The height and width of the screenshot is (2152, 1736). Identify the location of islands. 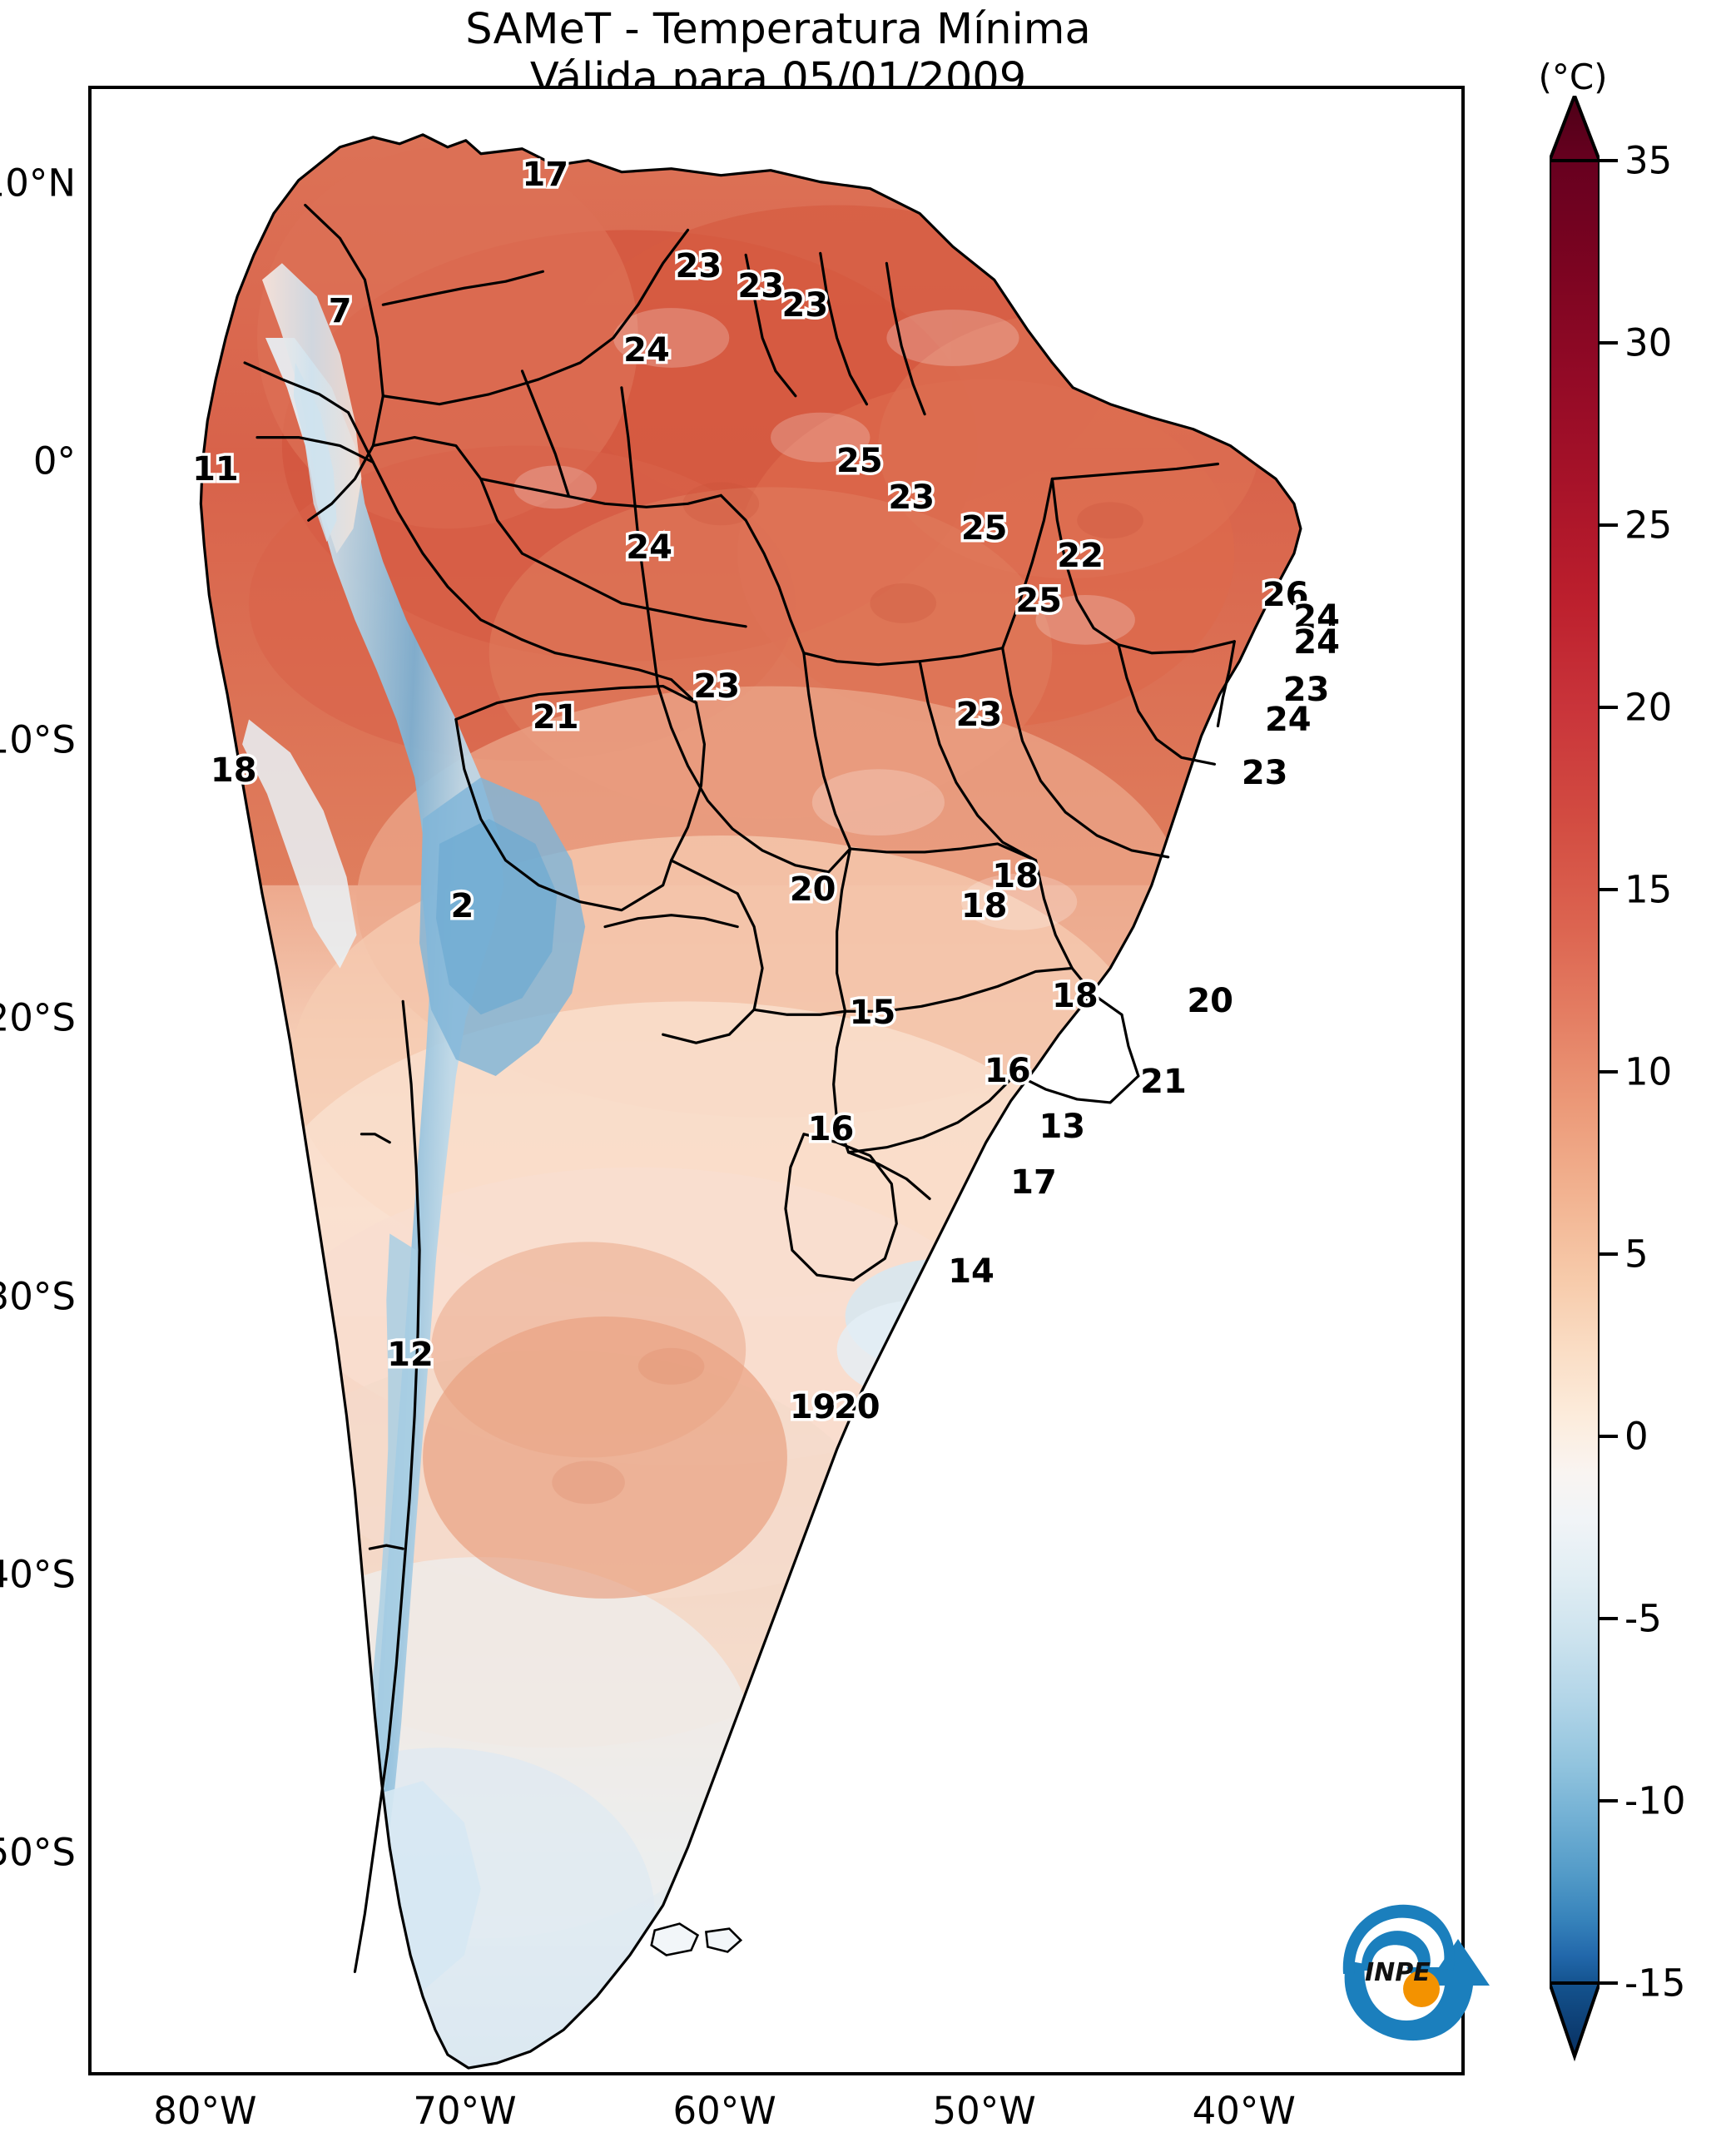
(697, 1939).